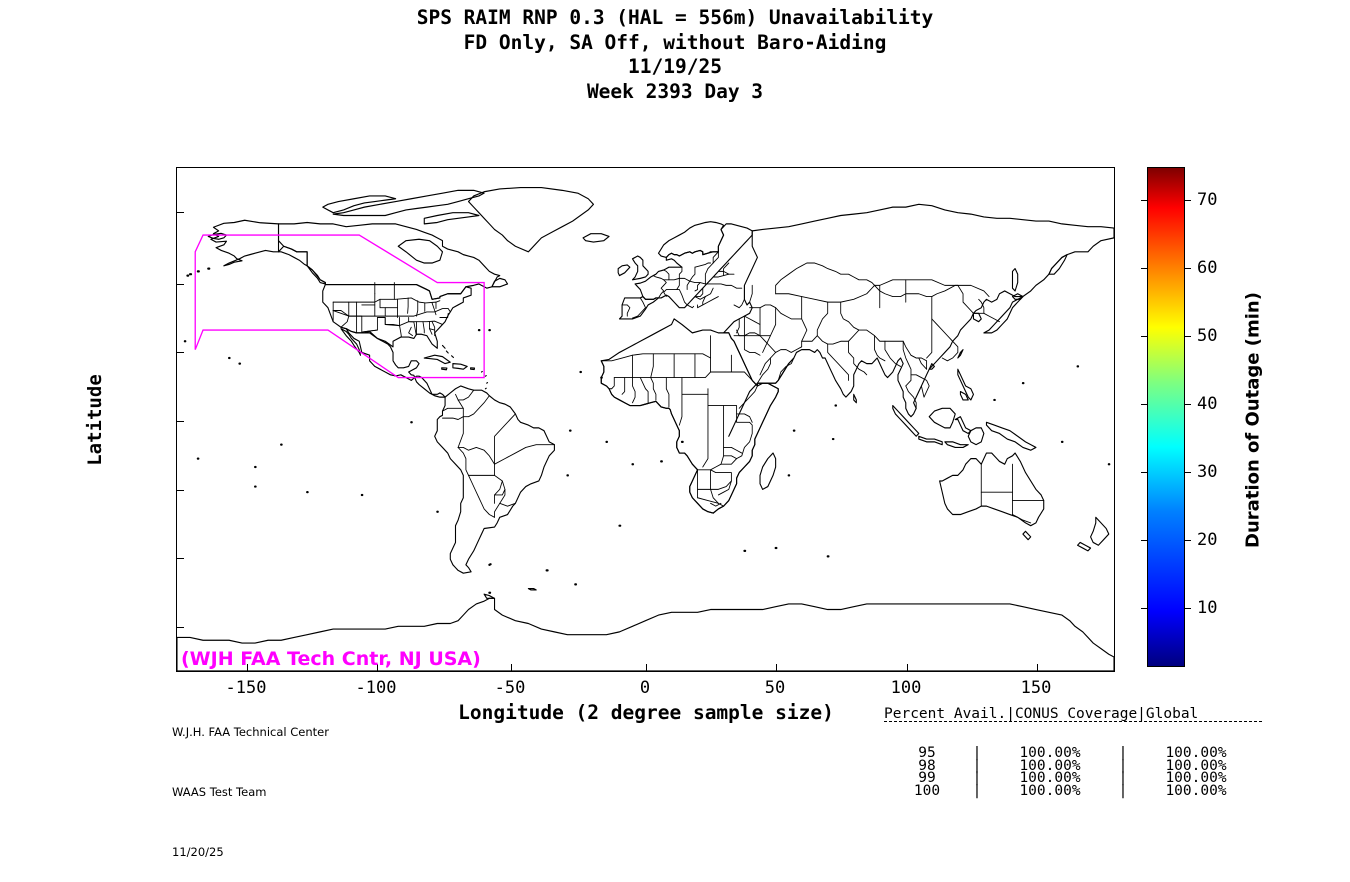 Image resolution: width=1350 pixels, height=882 pixels. I want to click on colorbar-tick-70-left, so click(1144, 200).